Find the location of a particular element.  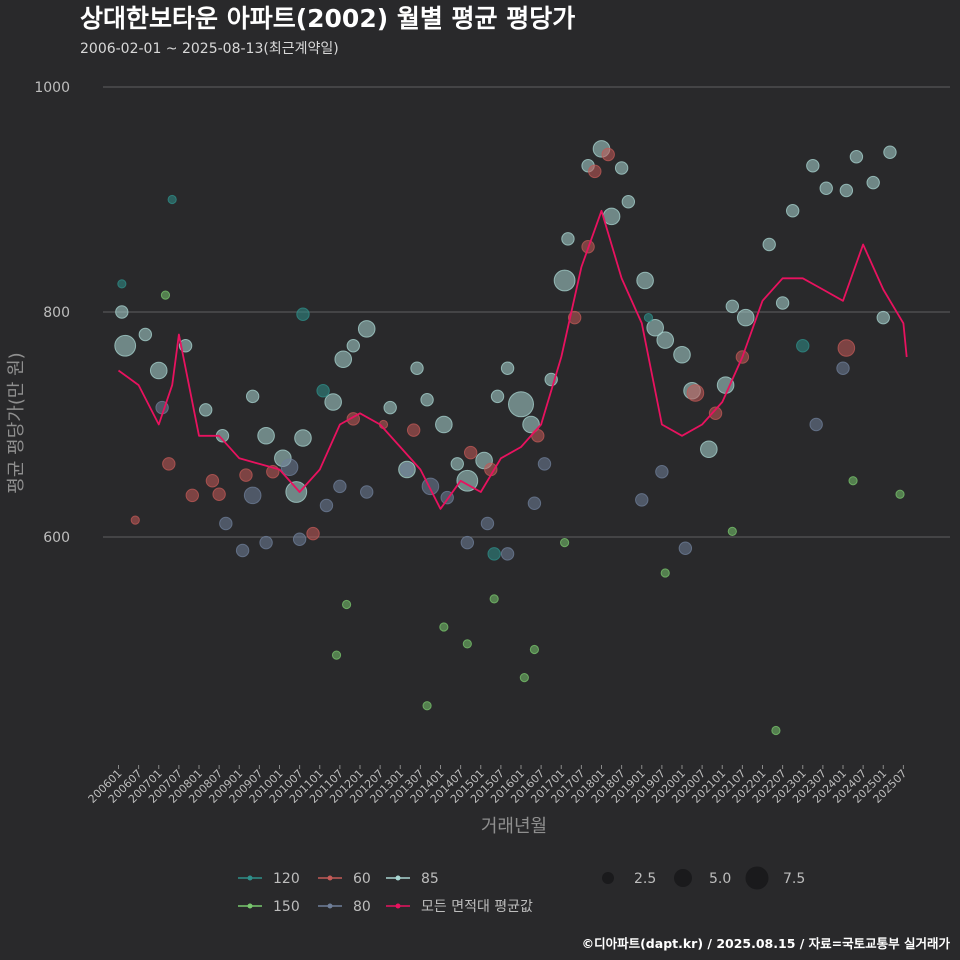

legend-item-150: 150 is located at coordinates (269, 907).